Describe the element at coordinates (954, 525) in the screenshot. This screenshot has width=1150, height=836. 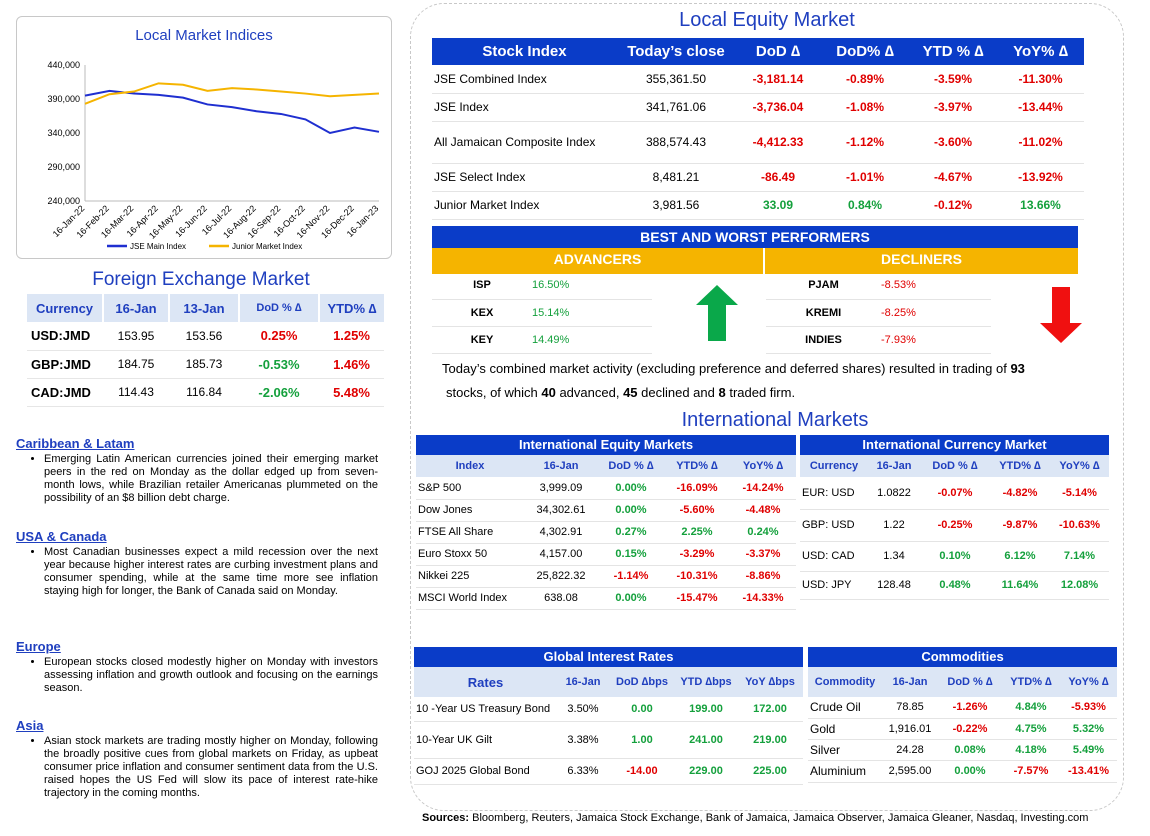
I see `icur-row: GBP: USD 1.22 -0.25% -9.87% -10.63%` at that location.